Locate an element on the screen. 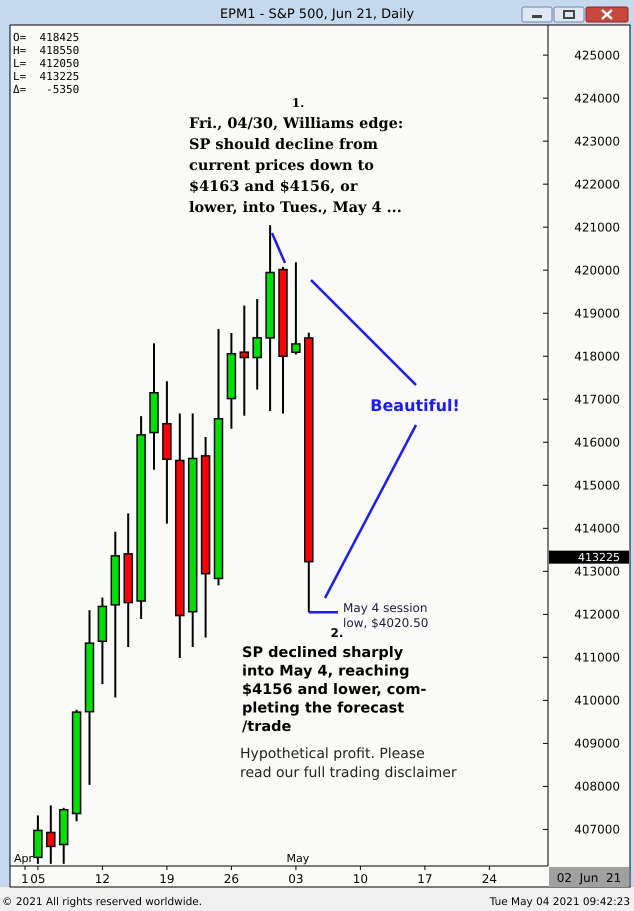  x-tick-label: 12 is located at coordinates (102, 879).